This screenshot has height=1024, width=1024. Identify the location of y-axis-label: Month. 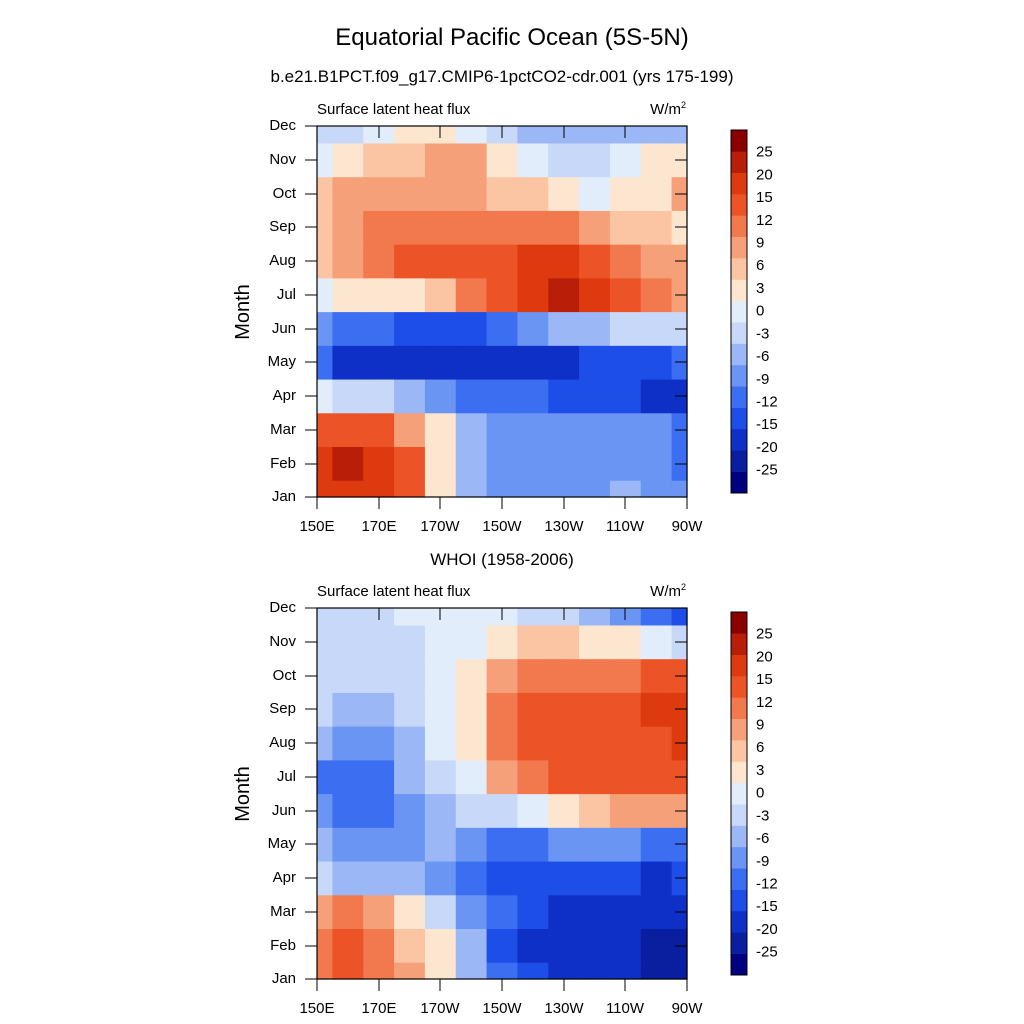
(243, 312).